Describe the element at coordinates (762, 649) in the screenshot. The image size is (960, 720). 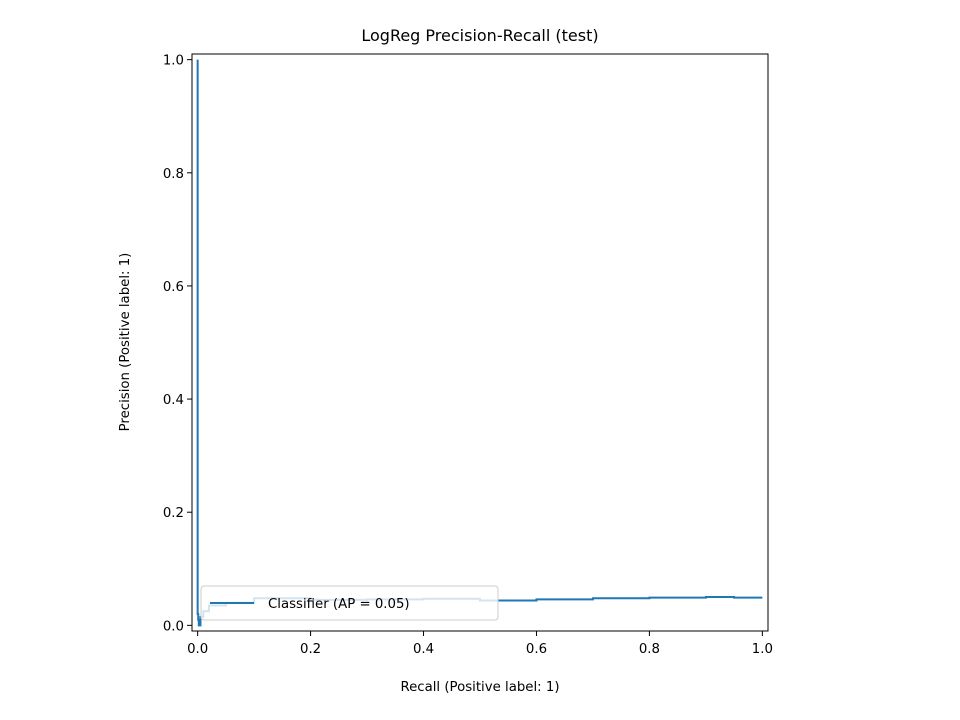
I see `x-tick-label: 1.0` at that location.